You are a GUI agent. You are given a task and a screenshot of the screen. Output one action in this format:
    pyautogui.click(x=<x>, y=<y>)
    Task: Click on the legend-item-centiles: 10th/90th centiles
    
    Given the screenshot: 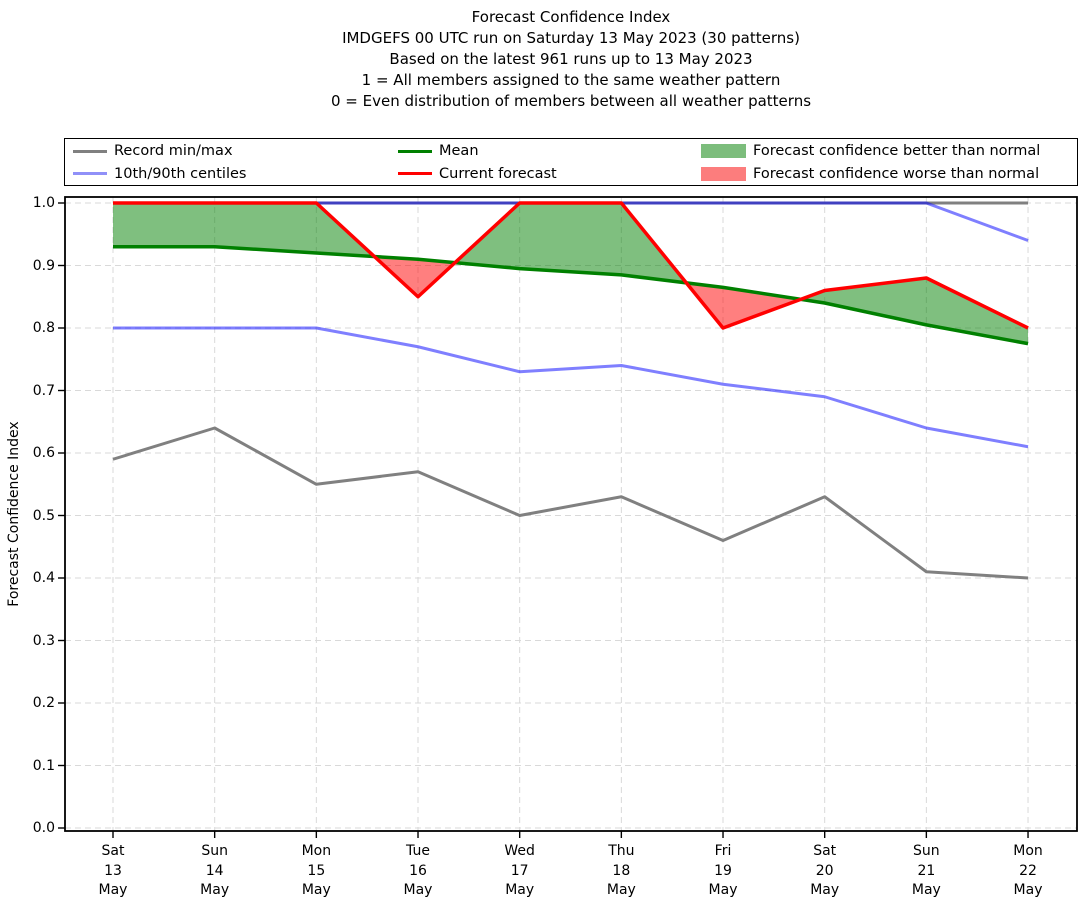 What is the action you would take?
    pyautogui.click(x=159, y=174)
    